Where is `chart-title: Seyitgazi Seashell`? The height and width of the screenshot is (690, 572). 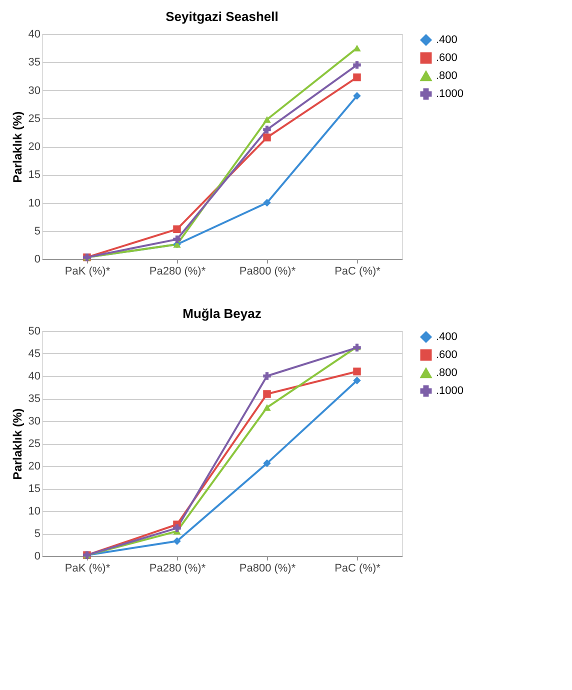 chart-title: Seyitgazi Seashell is located at coordinates (222, 16).